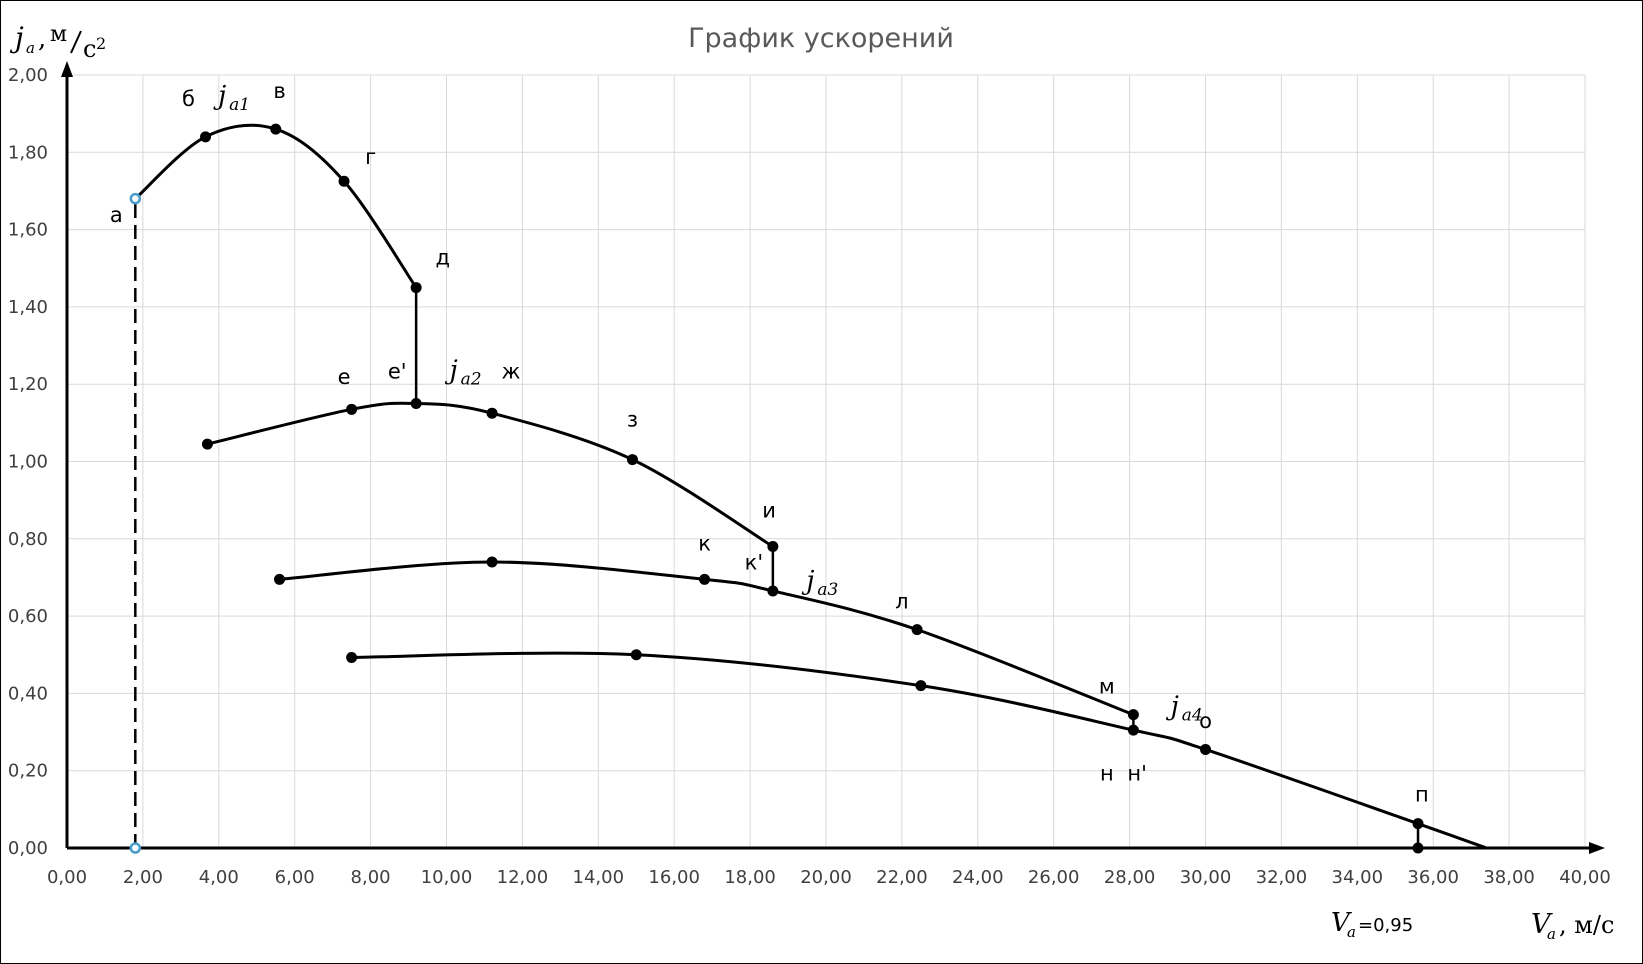  Describe the element at coordinates (978, 877) in the screenshot. I see `x-tick-label: 24,00` at that location.